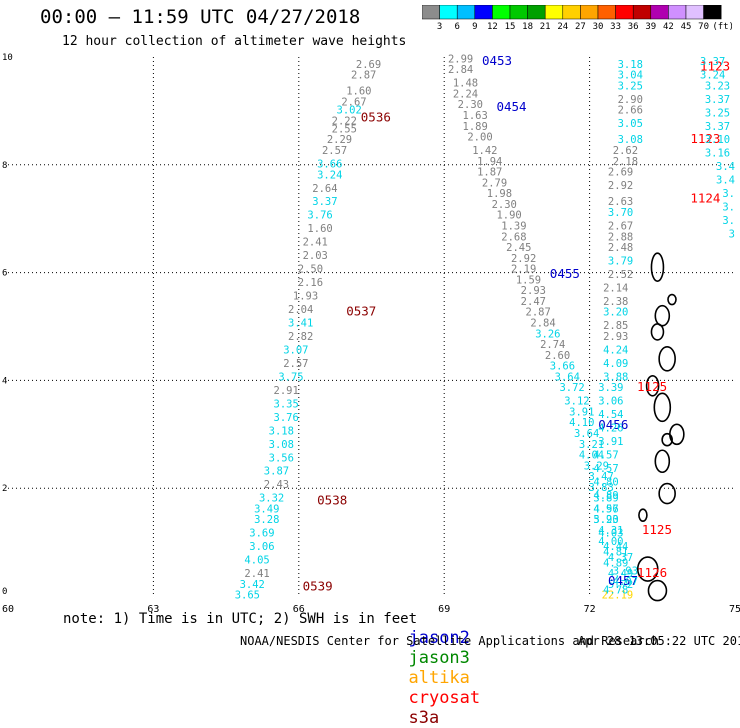 The height and width of the screenshot is (728, 740). Describe the element at coordinates (4, 489) in the screenshot. I see `y-tick-label: 2` at that location.